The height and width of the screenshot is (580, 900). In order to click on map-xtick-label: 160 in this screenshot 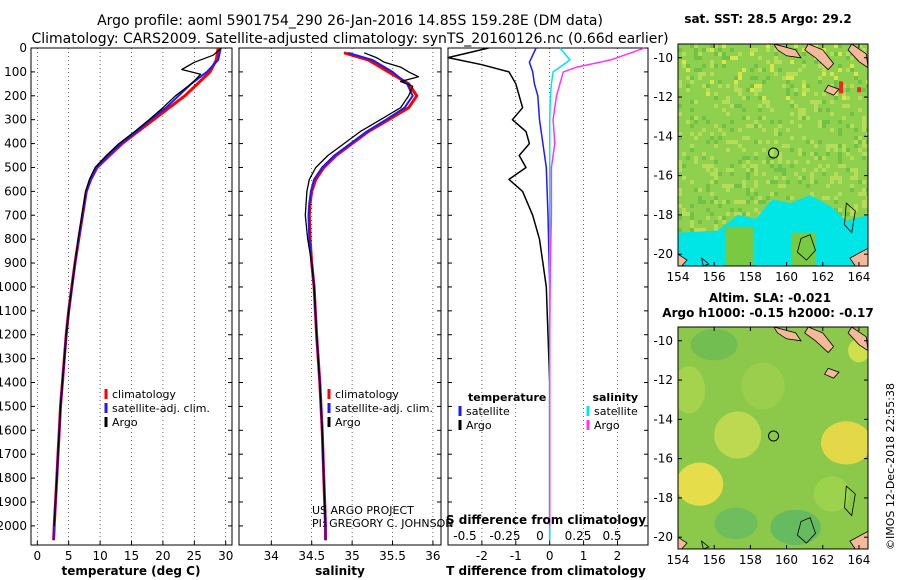, I will do `click(786, 277)`.